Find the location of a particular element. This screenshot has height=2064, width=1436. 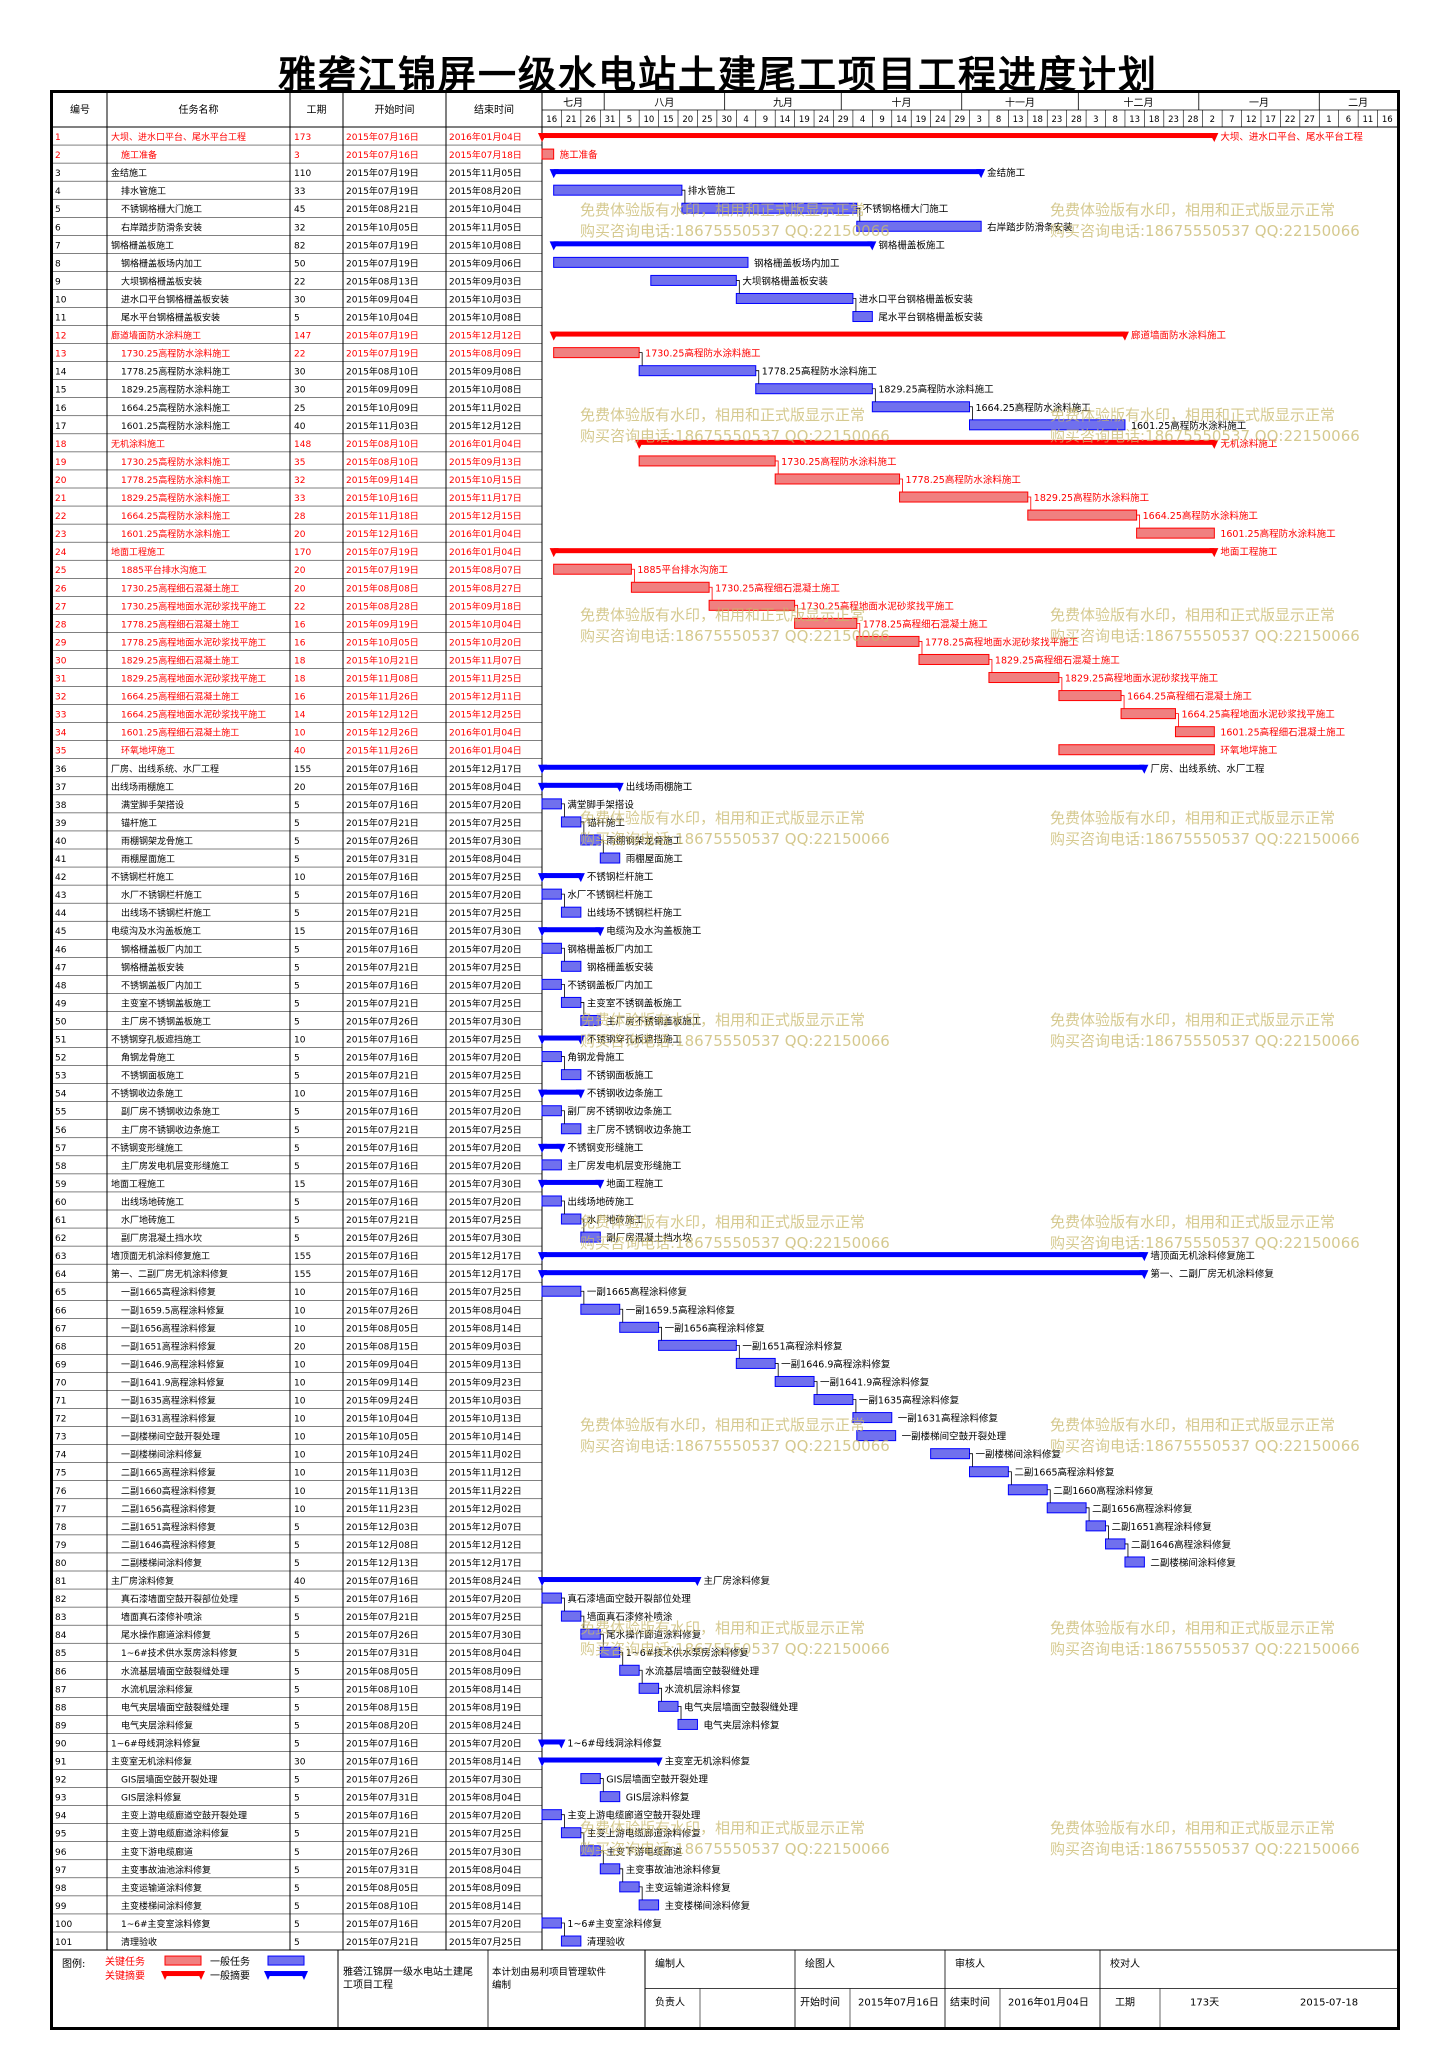

row-start-date: 2015年08月10日 is located at coordinates (382, 372).